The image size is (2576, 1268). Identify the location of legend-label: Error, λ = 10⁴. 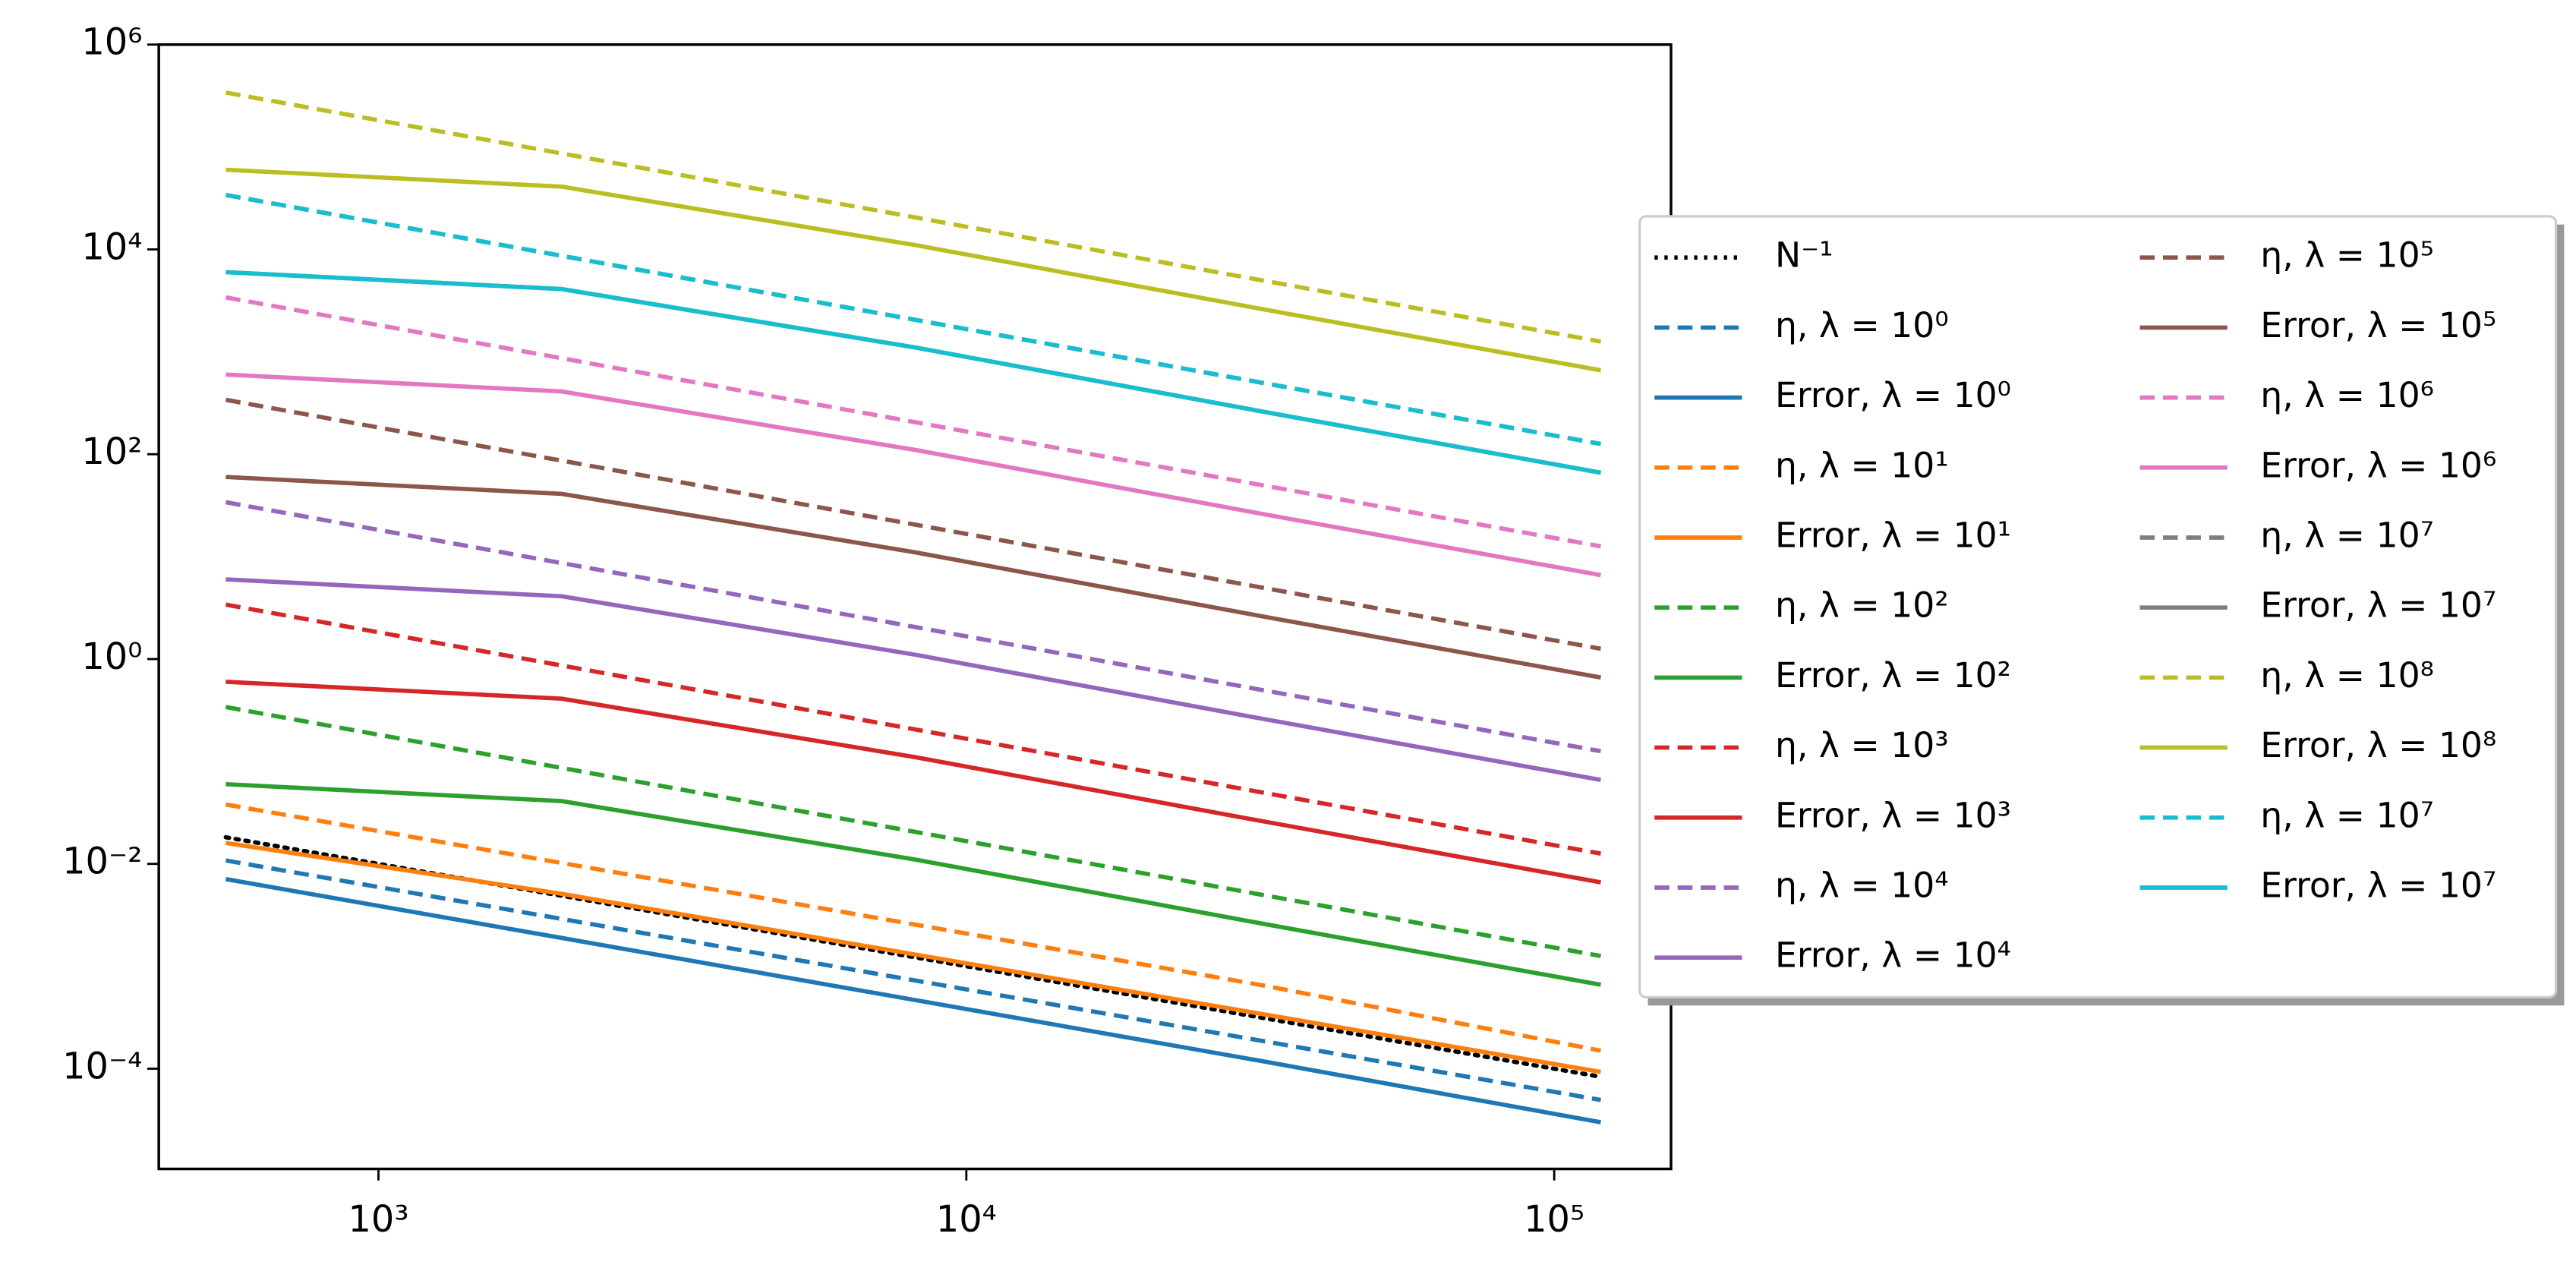
(1893, 955).